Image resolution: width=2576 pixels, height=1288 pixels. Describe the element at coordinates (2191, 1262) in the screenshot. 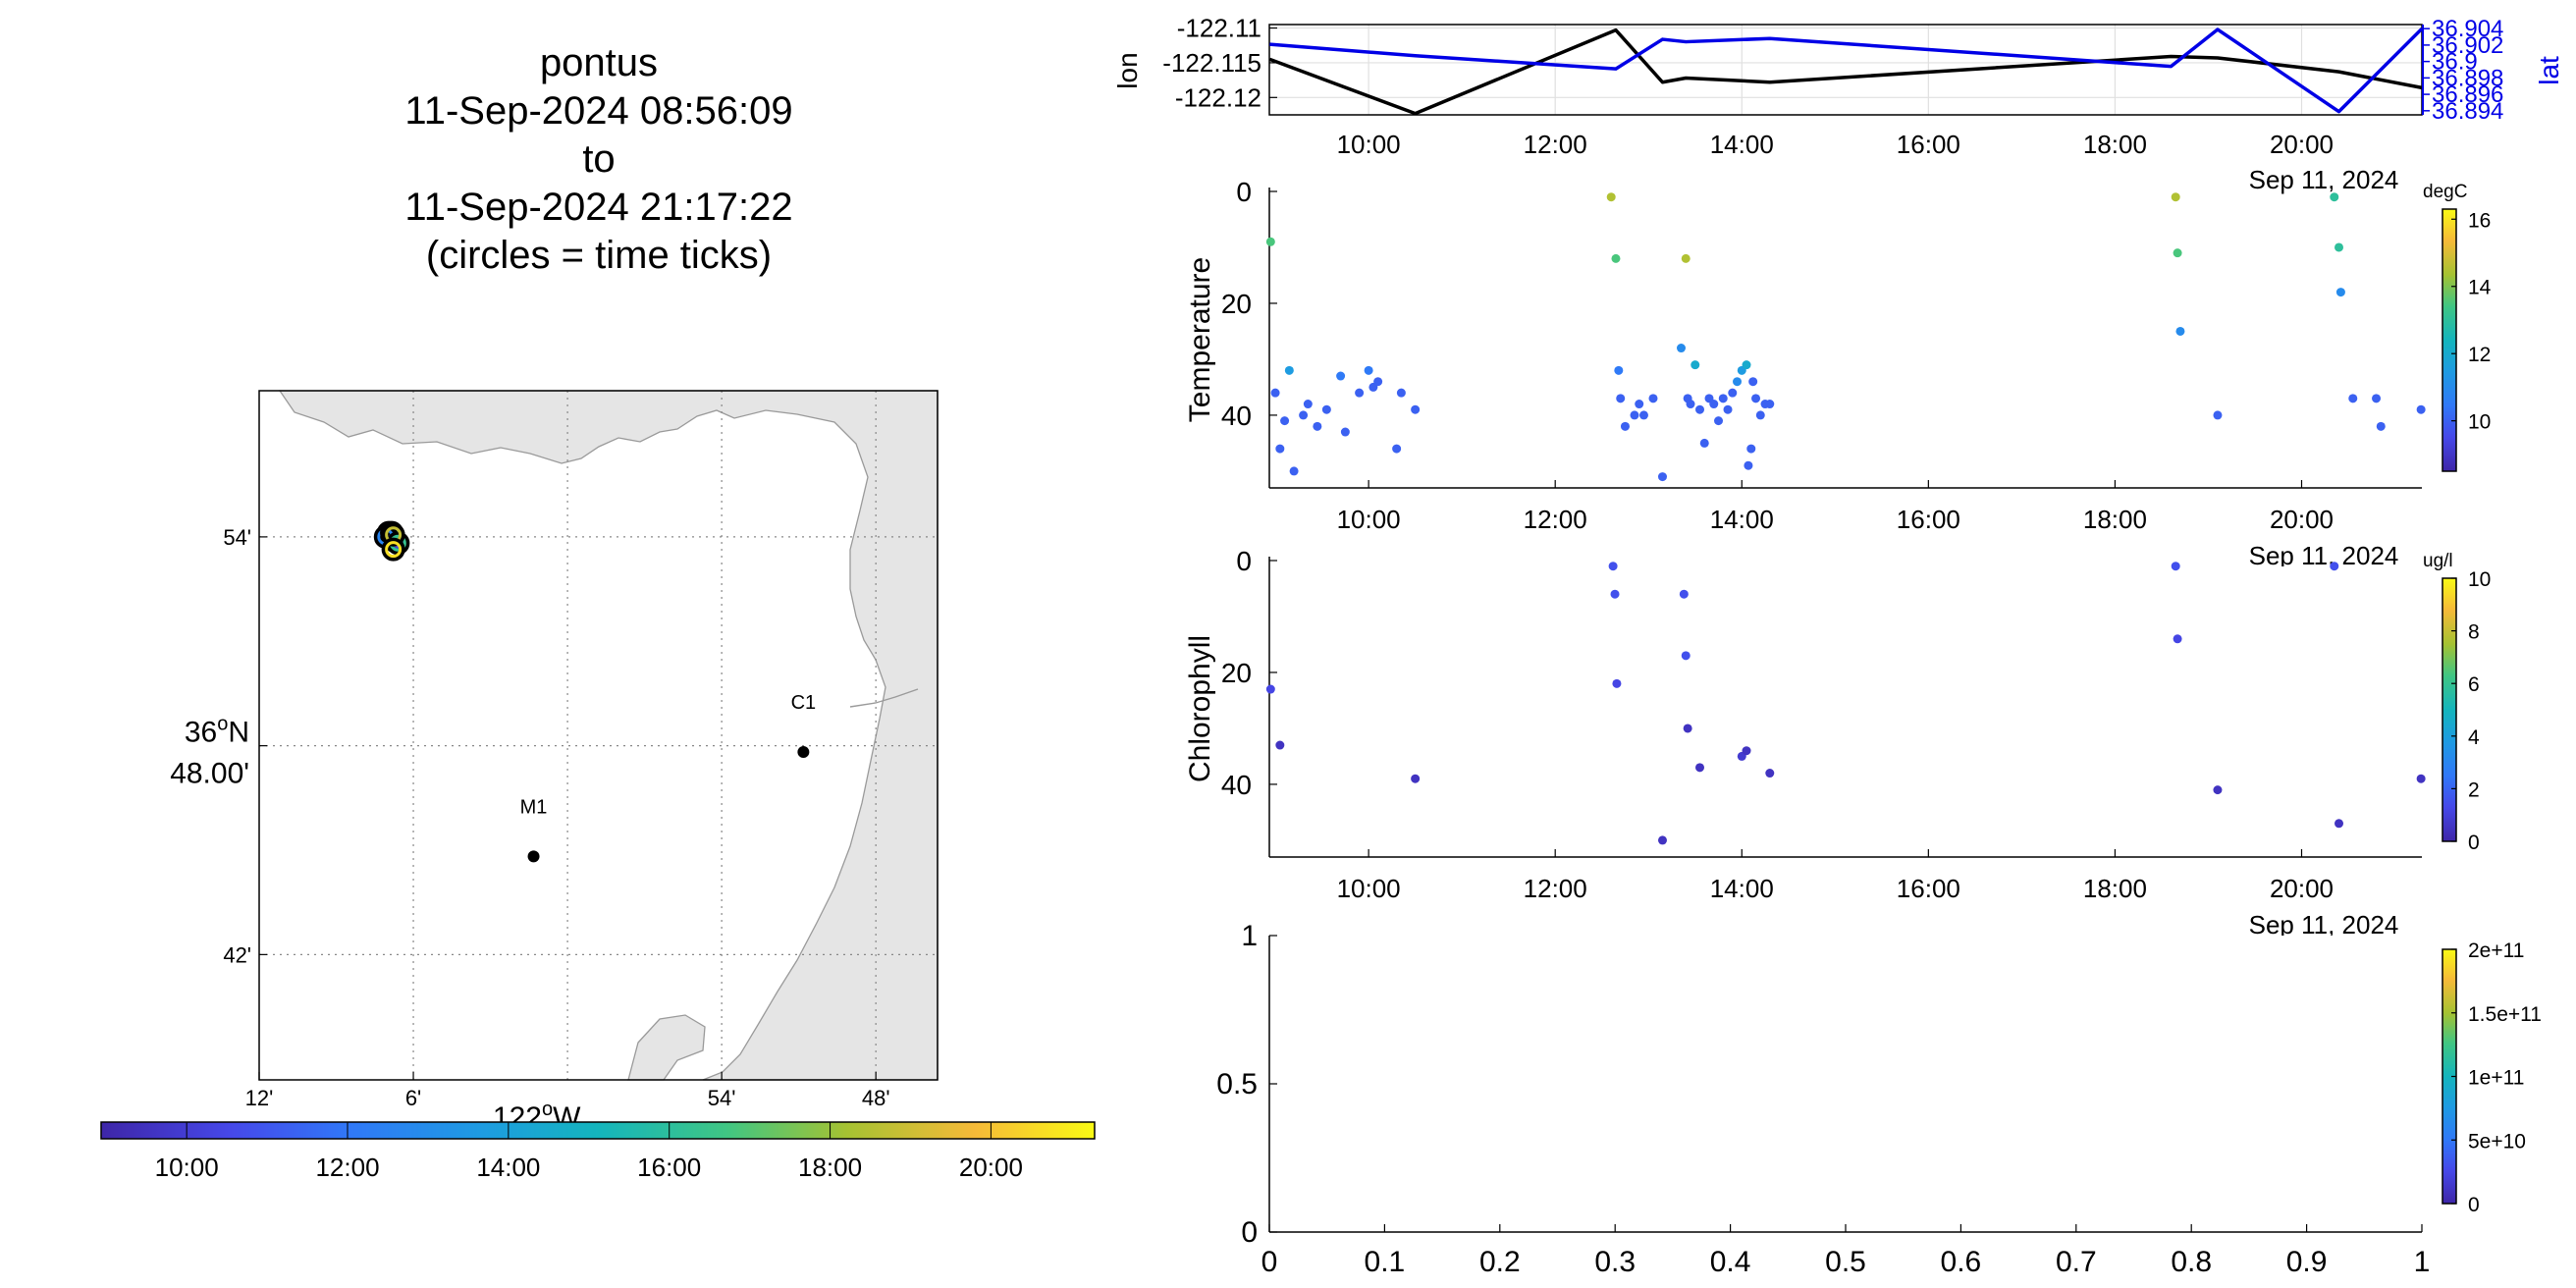

I see `empty-x-tick-label: 0.8` at that location.